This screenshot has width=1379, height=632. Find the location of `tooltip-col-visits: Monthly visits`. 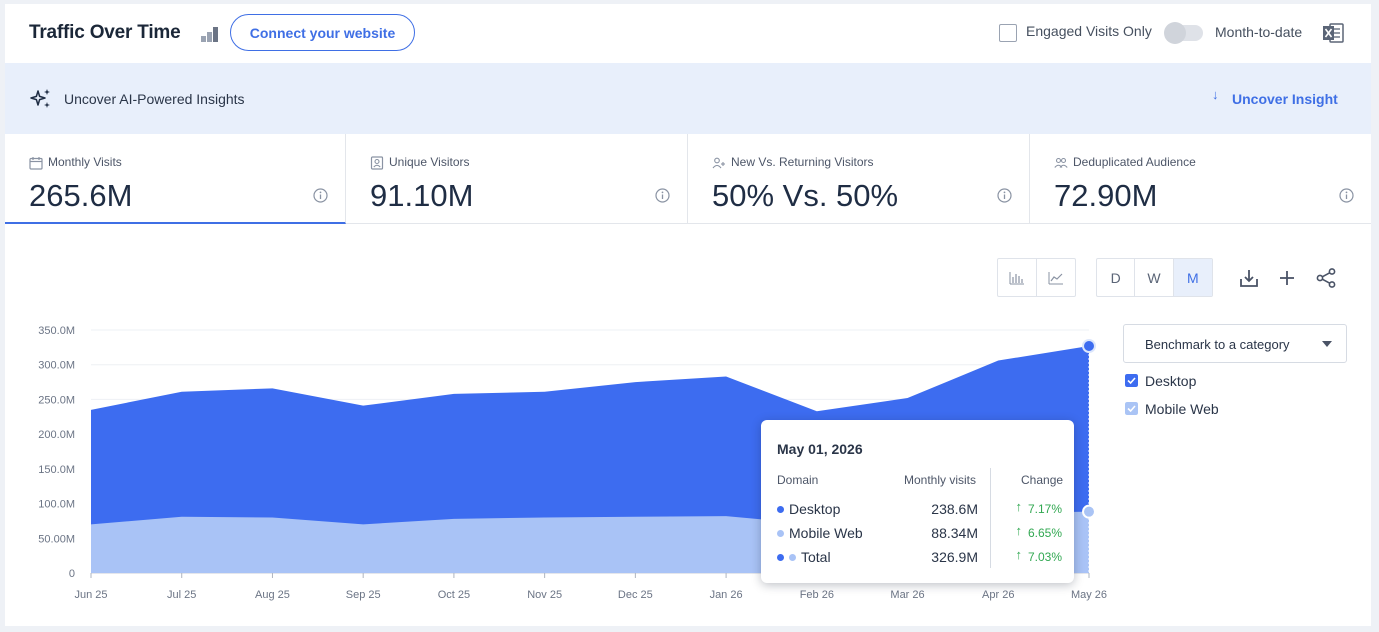

tooltip-col-visits: Monthly visits is located at coordinates (940, 480).